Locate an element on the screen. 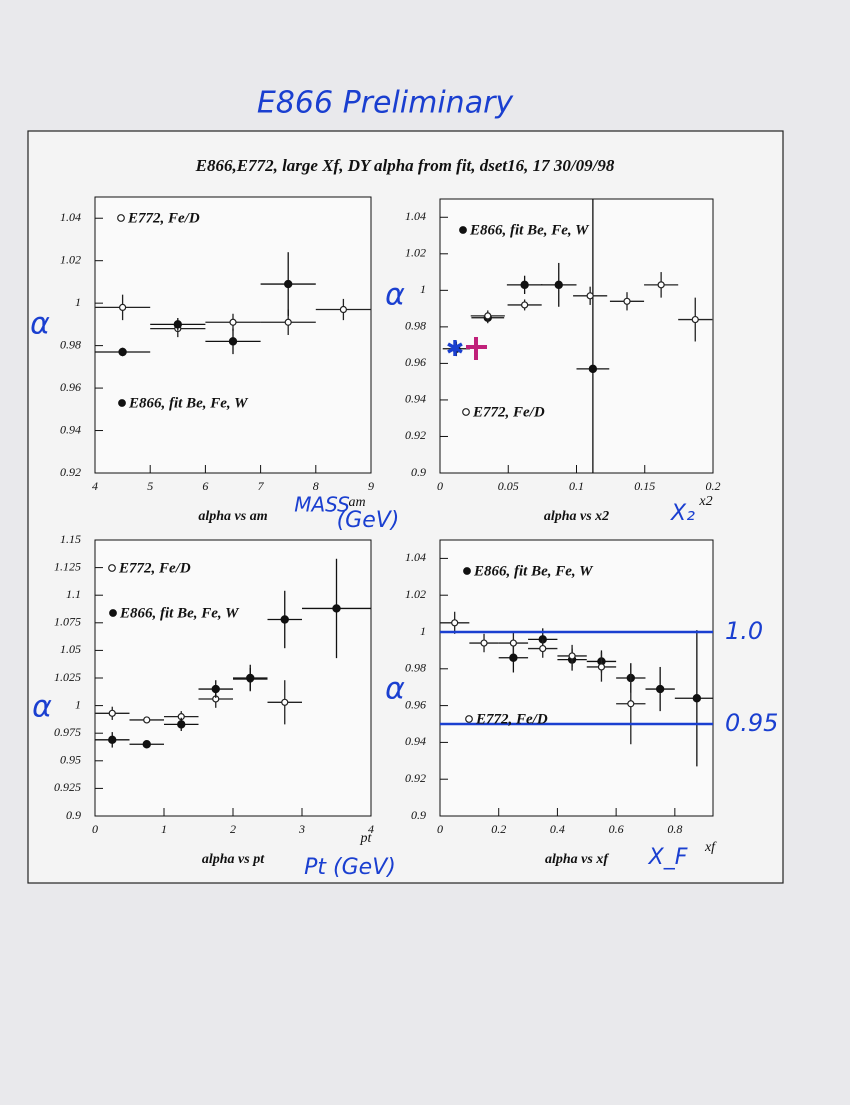 This screenshot has width=850, height=1105. reference-label: 0.95 is located at coordinates (751, 723).